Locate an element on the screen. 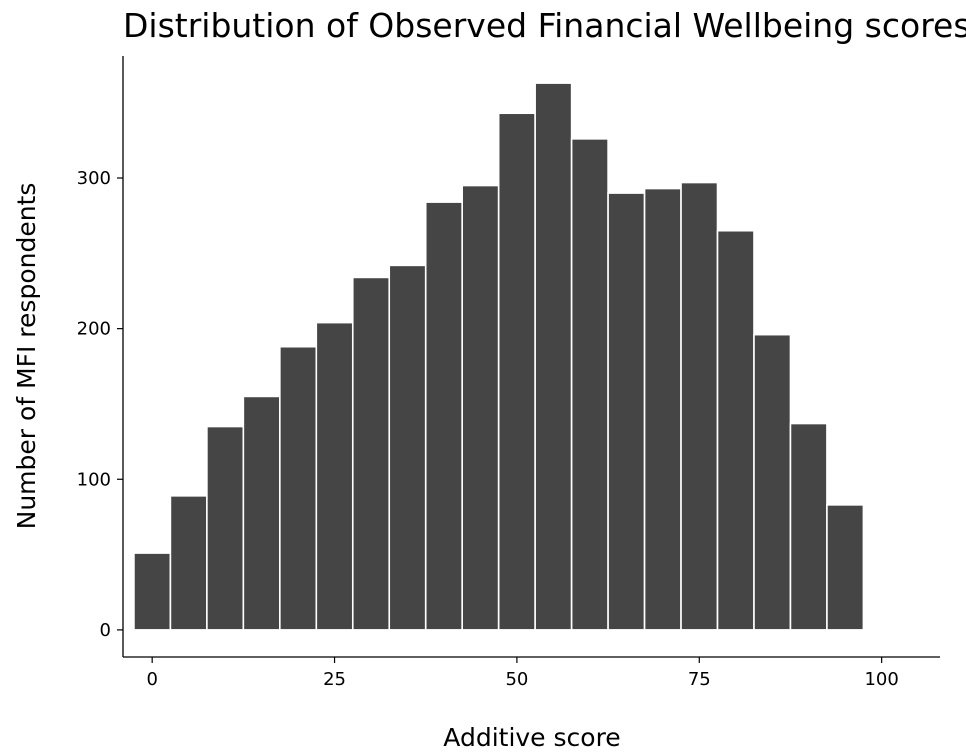  x-tick-label: 0 is located at coordinates (151, 679).